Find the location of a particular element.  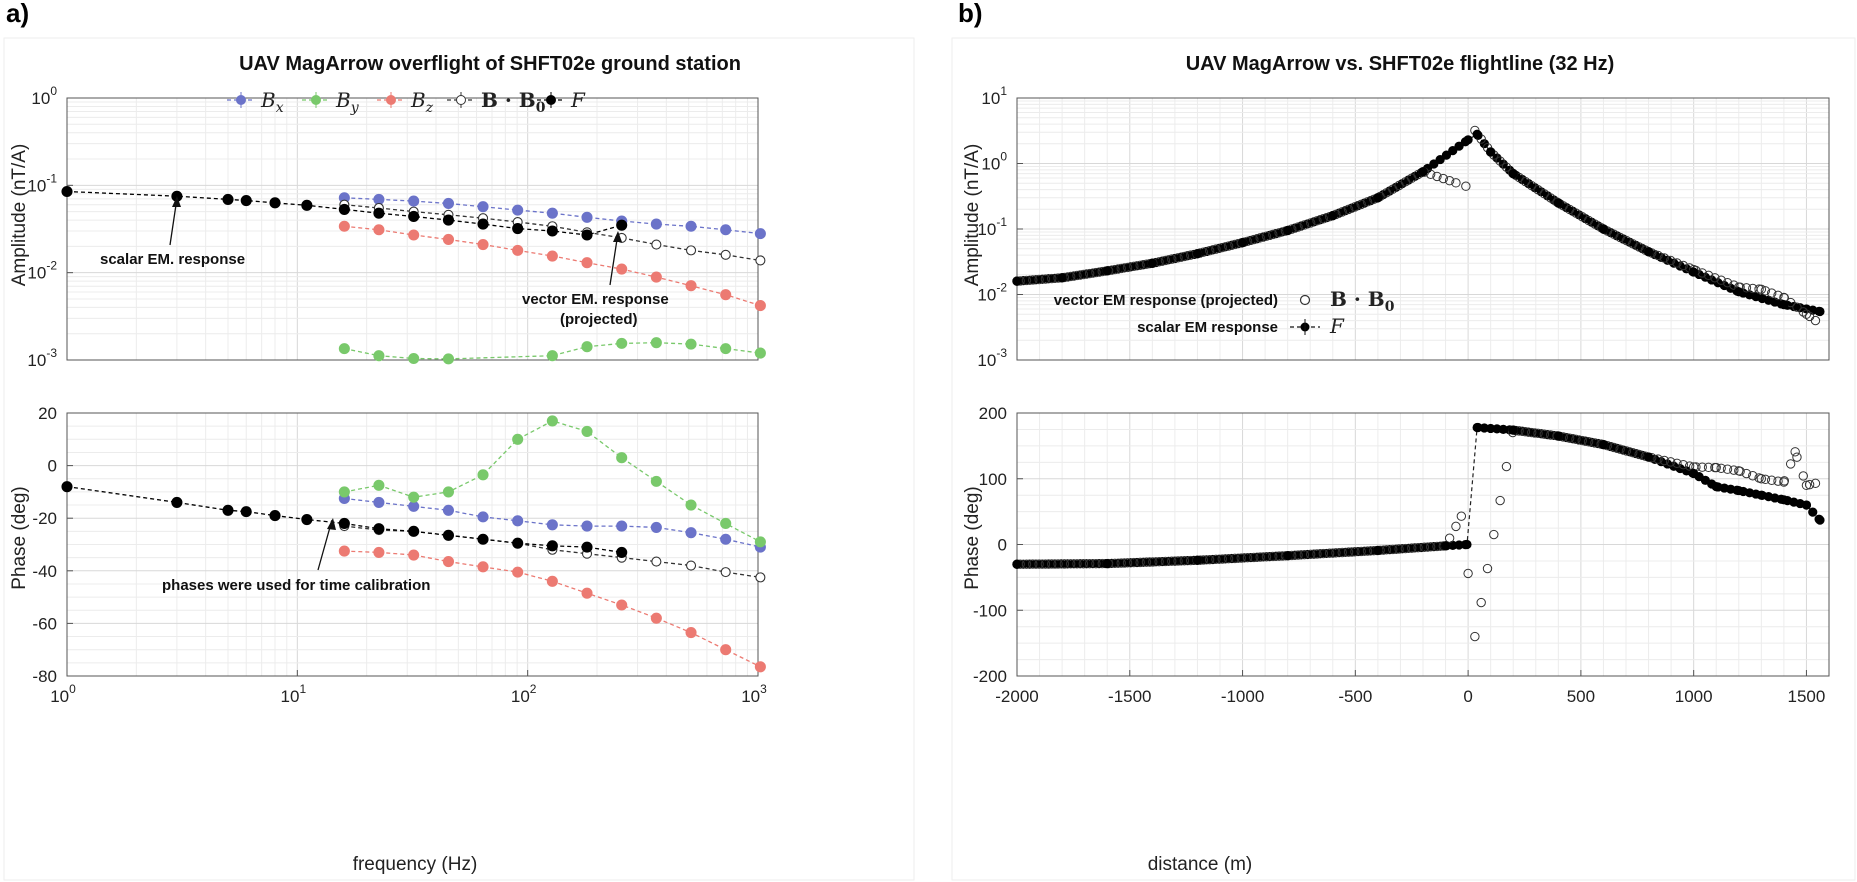

x-tick-label: 10² is located at coordinates (524, 694).